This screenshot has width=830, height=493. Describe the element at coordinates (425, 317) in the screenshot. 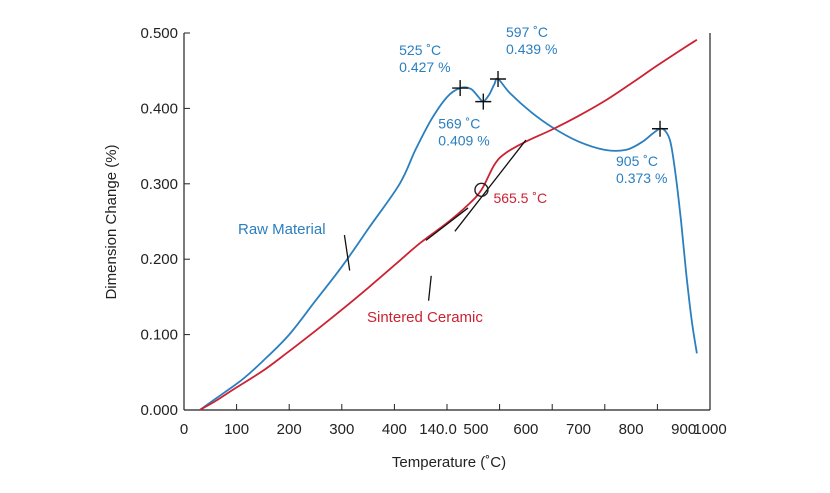

I see `series-name-label: Sintered Ceramic` at that location.